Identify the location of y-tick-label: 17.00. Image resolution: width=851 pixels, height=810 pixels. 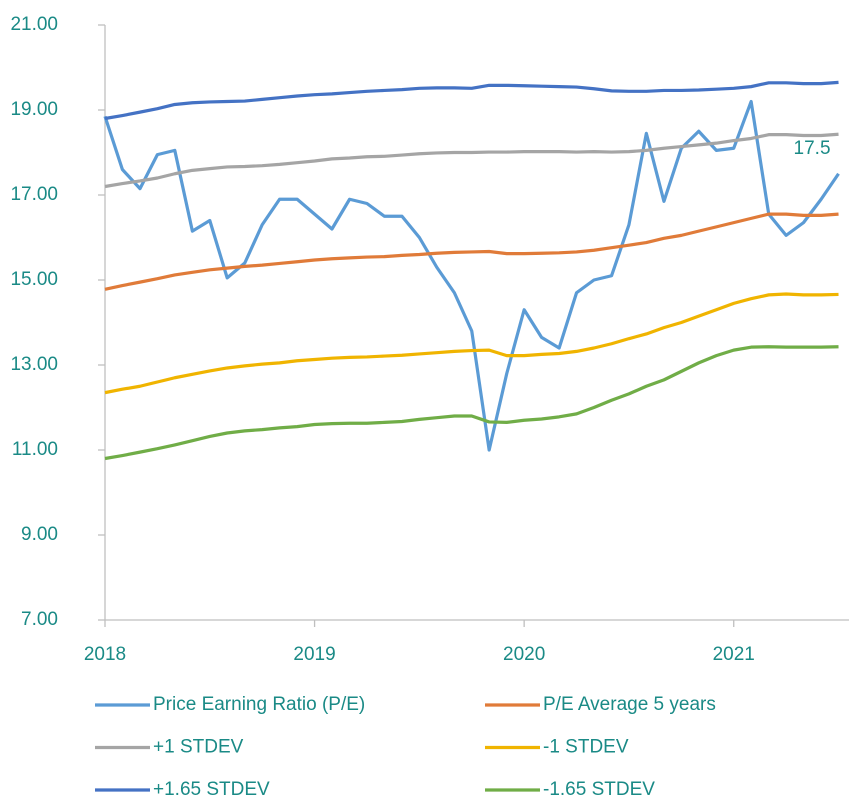
(34, 194).